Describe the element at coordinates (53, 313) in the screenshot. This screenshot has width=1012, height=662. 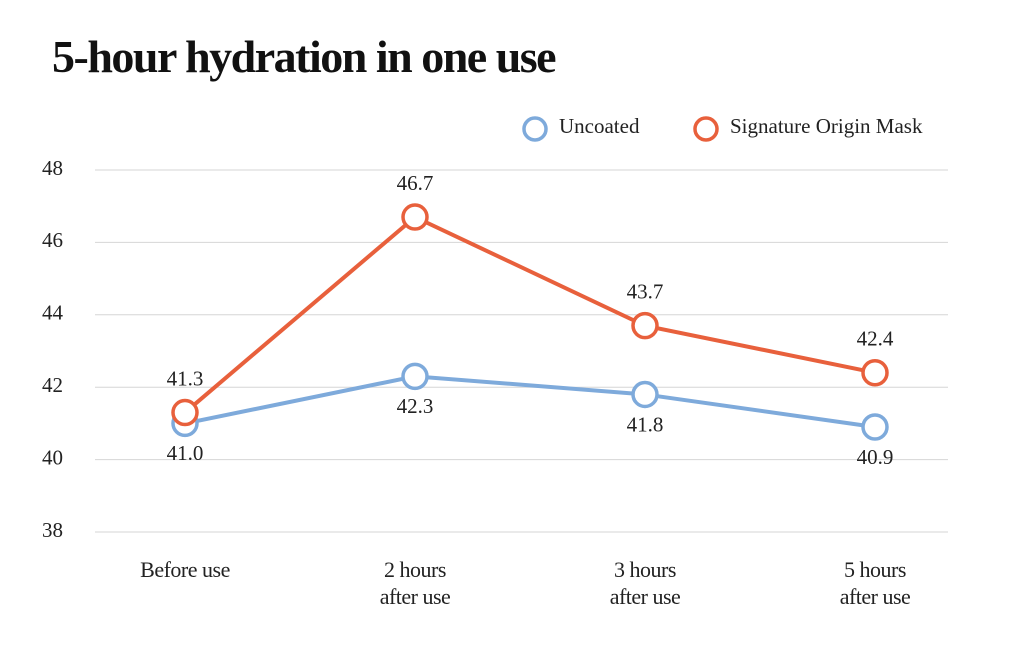
I see `y-tick-label: 44` at that location.